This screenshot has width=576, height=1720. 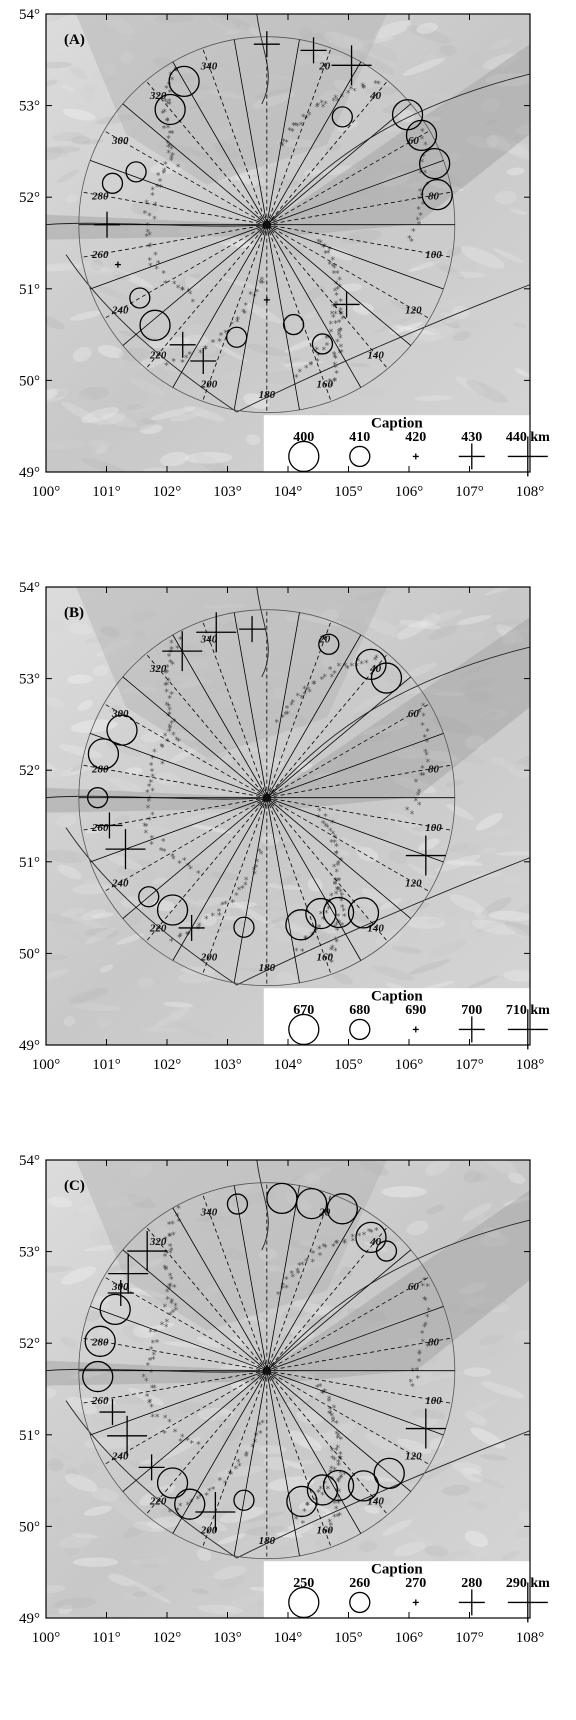 What do you see at coordinates (266, 776) in the screenshot?
I see `depth-symbols` at bounding box center [266, 776].